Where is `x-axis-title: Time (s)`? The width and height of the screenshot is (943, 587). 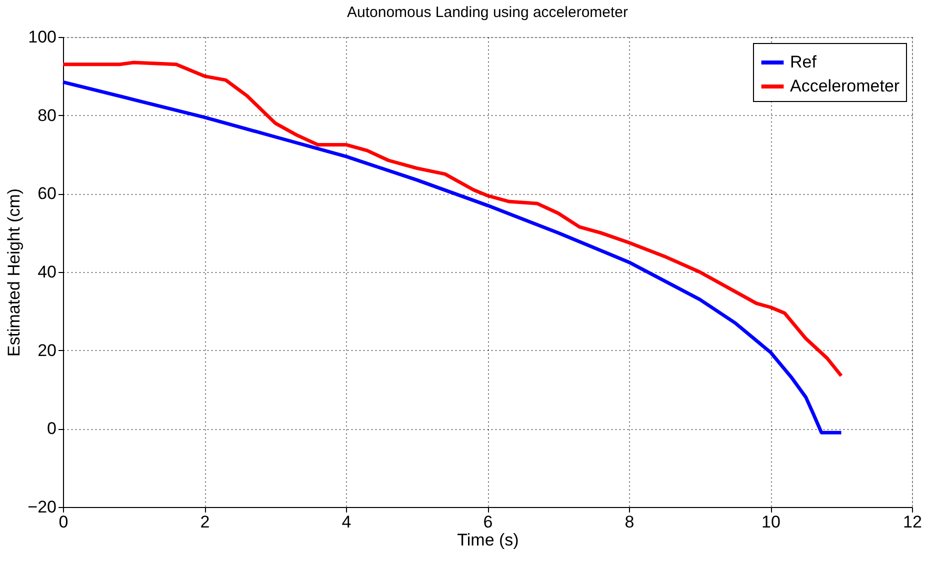 x-axis-title: Time (s) is located at coordinates (488, 540).